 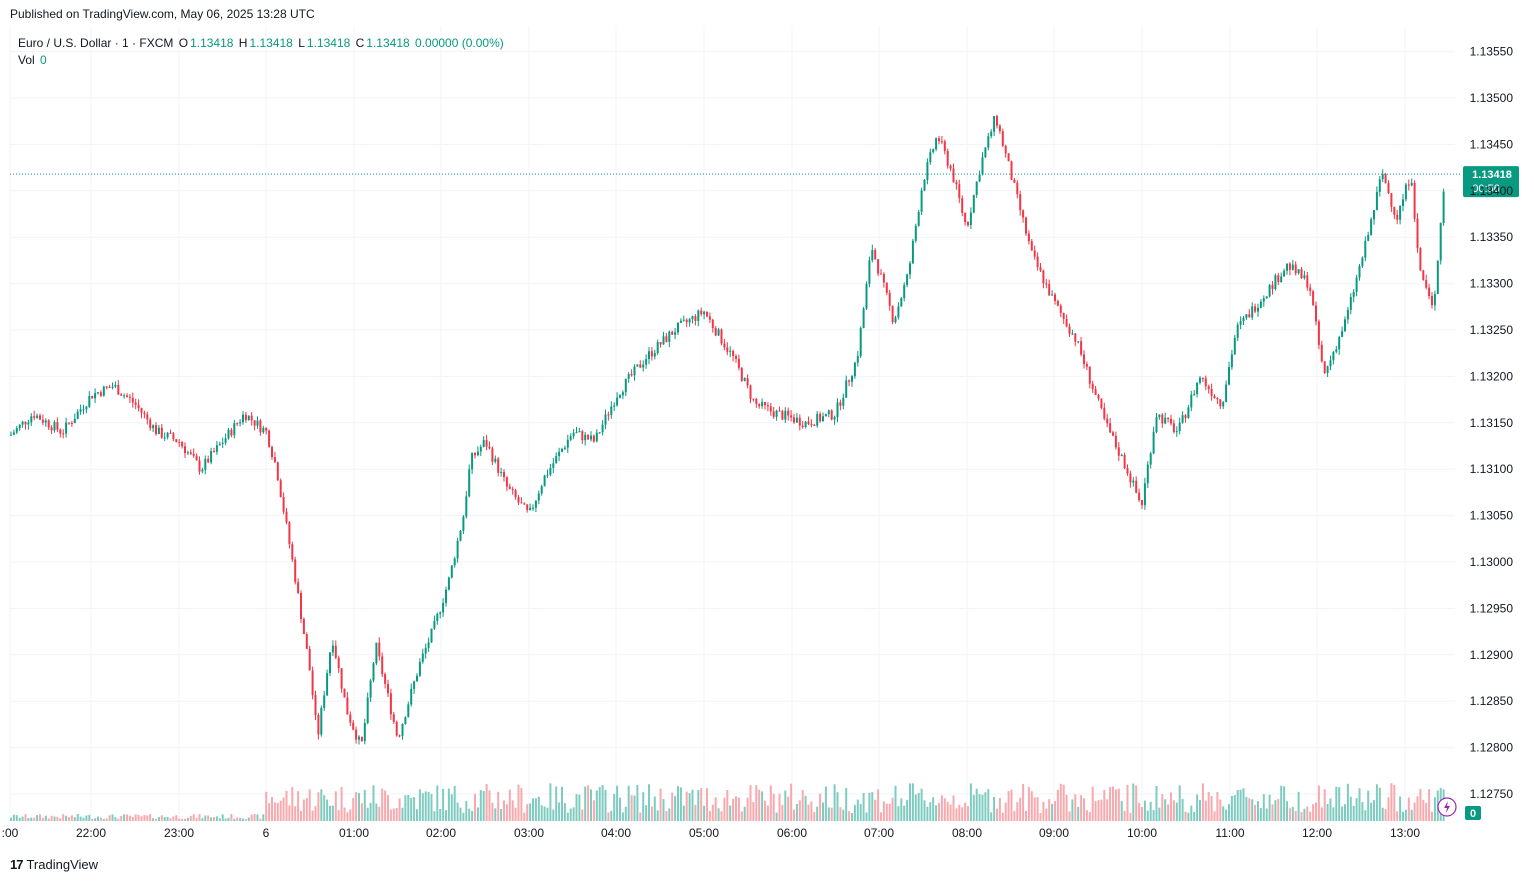 What do you see at coordinates (96, 43) in the screenshot?
I see `symbol-title: Euro / U.S. Dollar · 1 · FXCM` at bounding box center [96, 43].